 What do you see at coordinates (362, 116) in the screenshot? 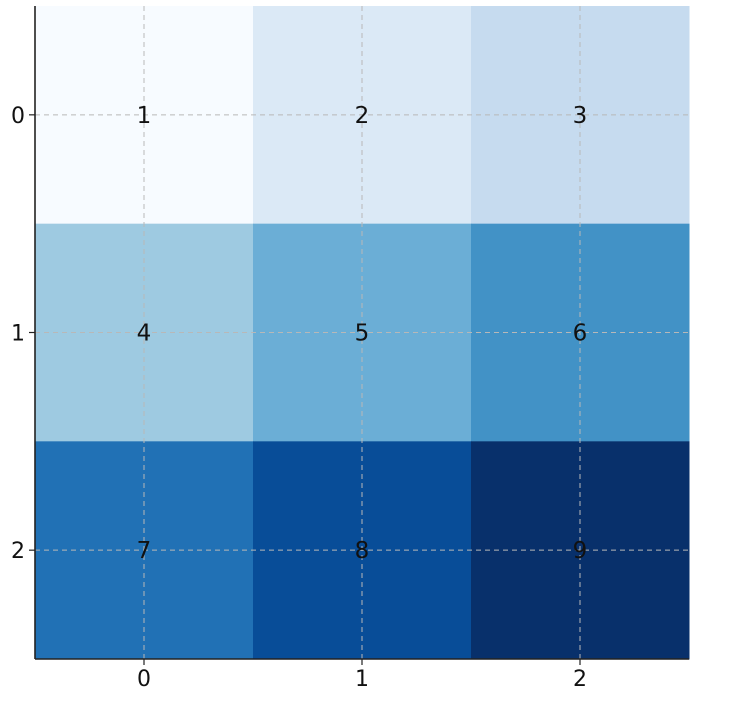
I see `cell-value-label: 2` at bounding box center [362, 116].